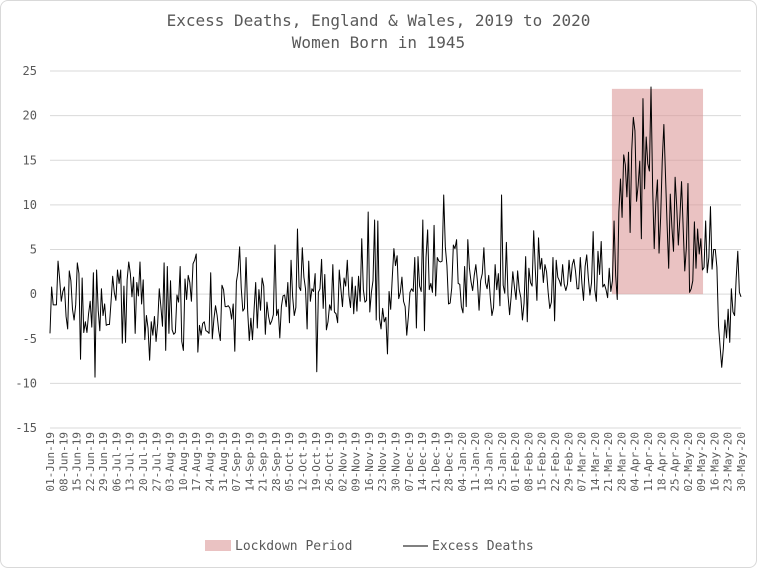 The height and width of the screenshot is (568, 757). What do you see at coordinates (714, 462) in the screenshot?
I see `x-tick-label: 16-May-20` at bounding box center [714, 462].